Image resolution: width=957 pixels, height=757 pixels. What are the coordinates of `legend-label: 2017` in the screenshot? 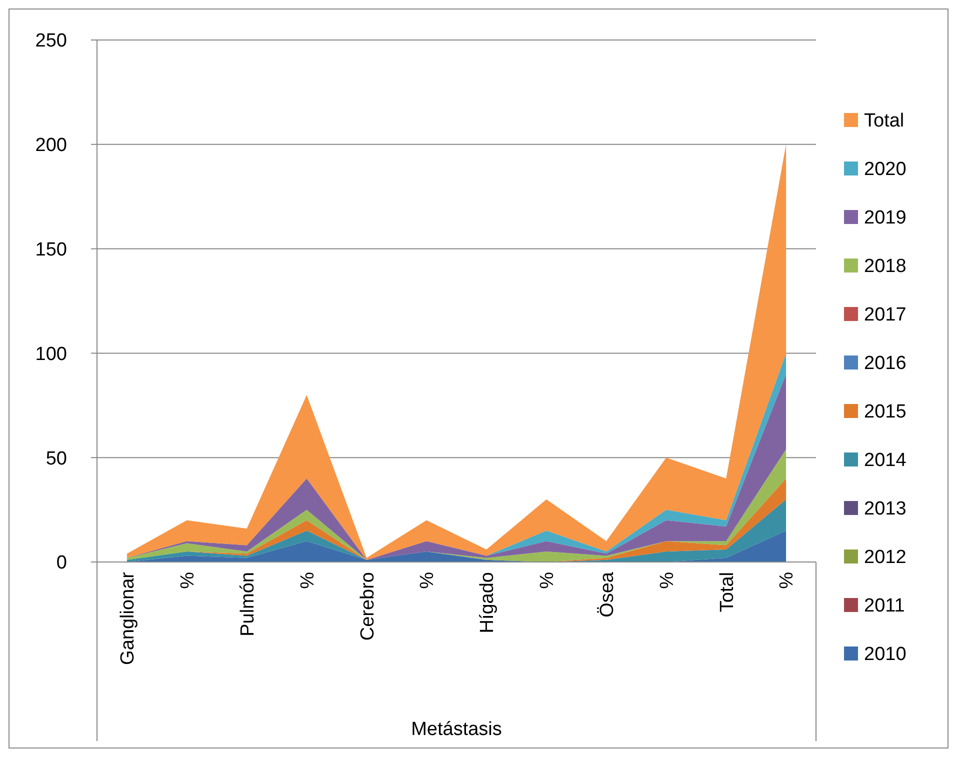 It's located at (885, 315).